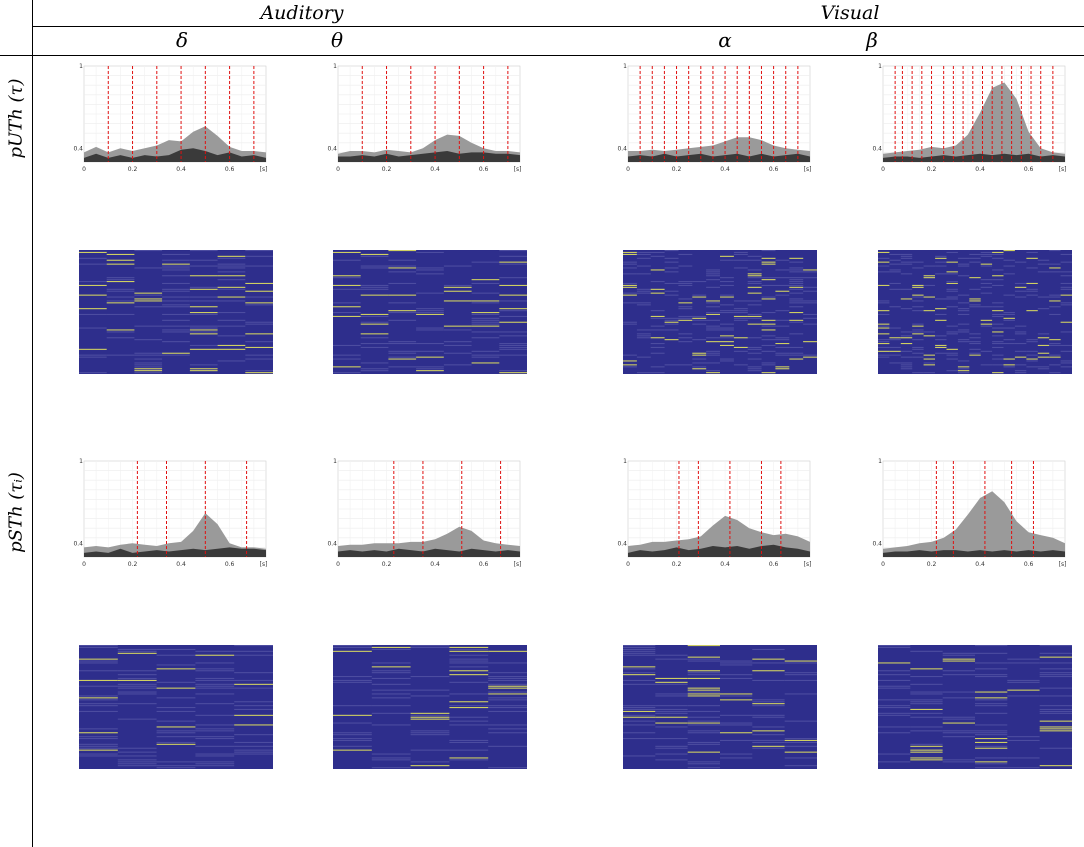 This screenshot has height=847, width=1084. I want to click on header-top-rule, so click(558, 26).